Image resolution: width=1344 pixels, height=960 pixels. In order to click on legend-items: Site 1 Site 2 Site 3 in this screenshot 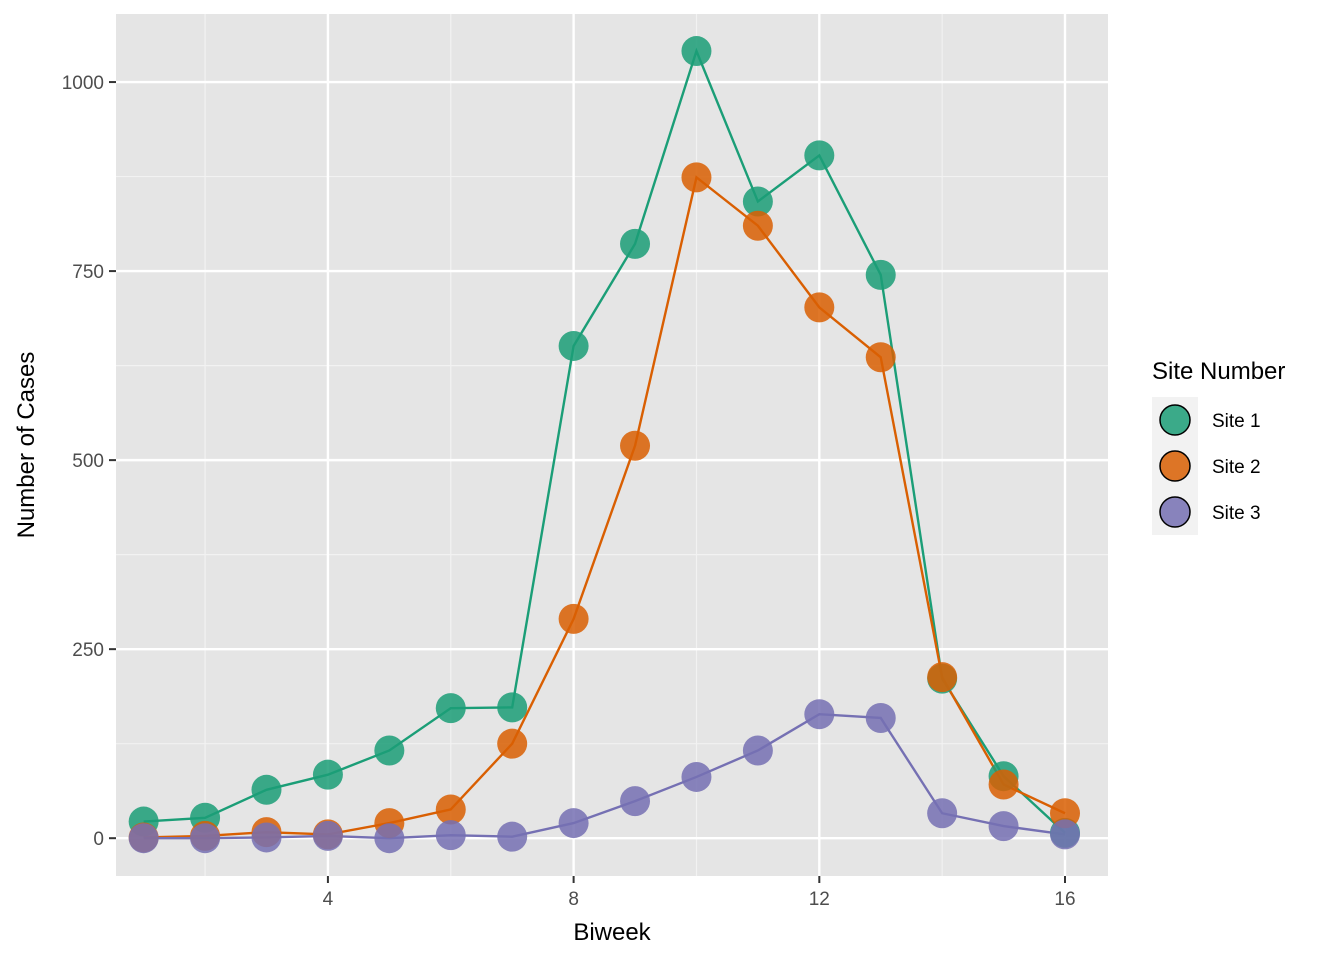, I will do `click(1210, 466)`.